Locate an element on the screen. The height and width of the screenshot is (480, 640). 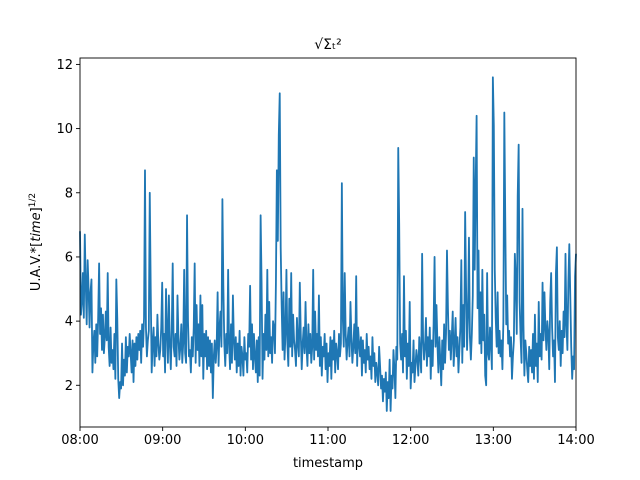
x-tick-label: 11:00 is located at coordinates (327, 440).